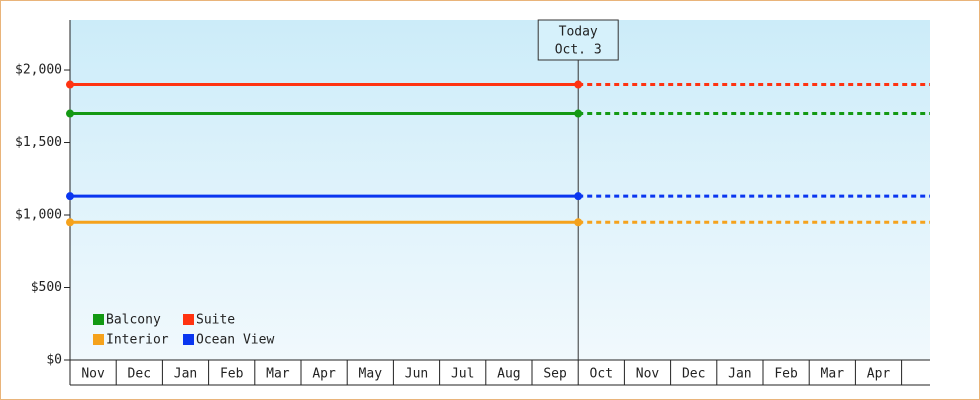  Describe the element at coordinates (601, 374) in the screenshot. I see `x-tick-label: Oct` at that location.